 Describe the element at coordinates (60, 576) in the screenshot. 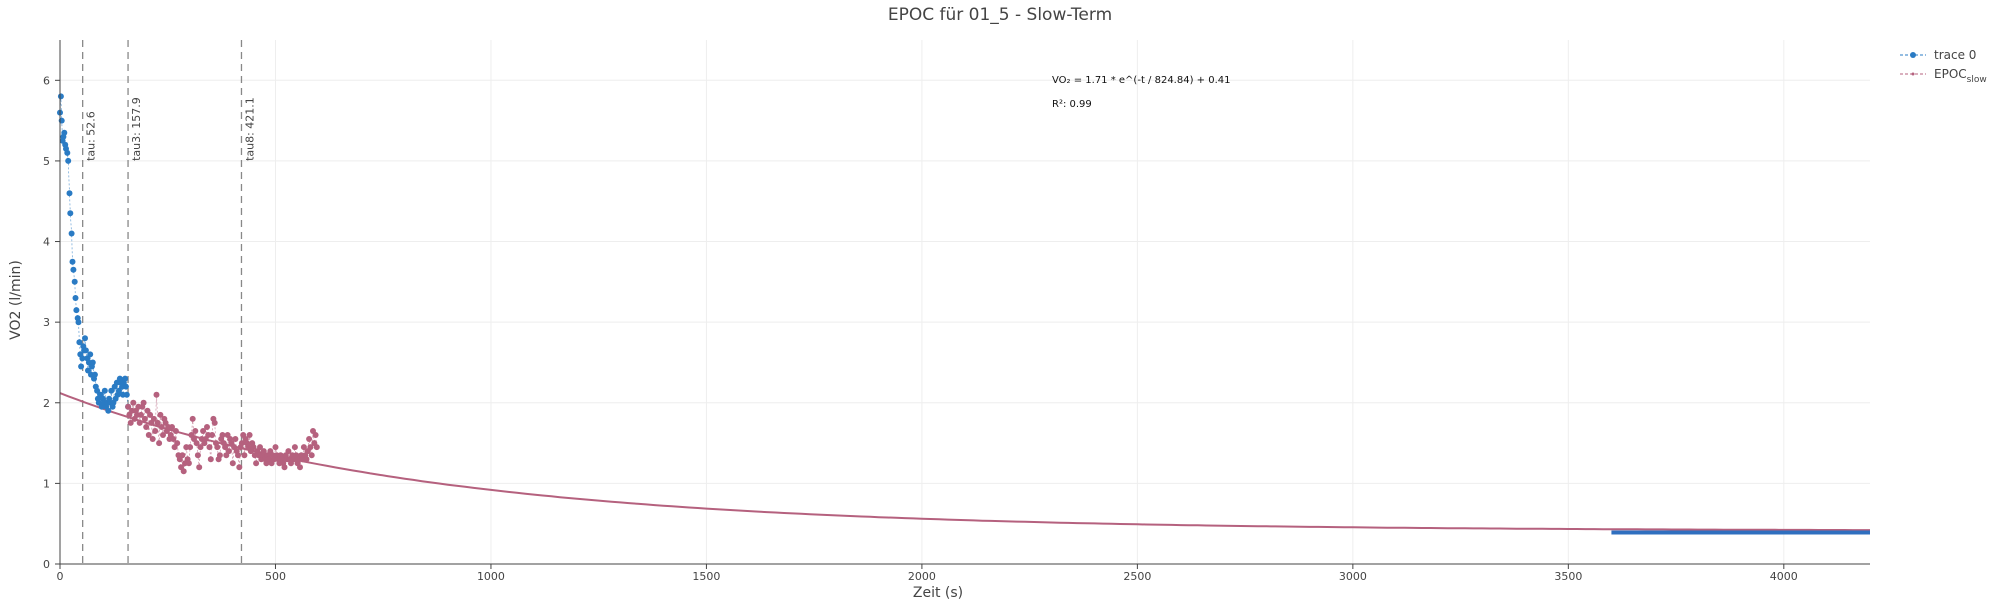

I see `x-tick-label: 0` at that location.